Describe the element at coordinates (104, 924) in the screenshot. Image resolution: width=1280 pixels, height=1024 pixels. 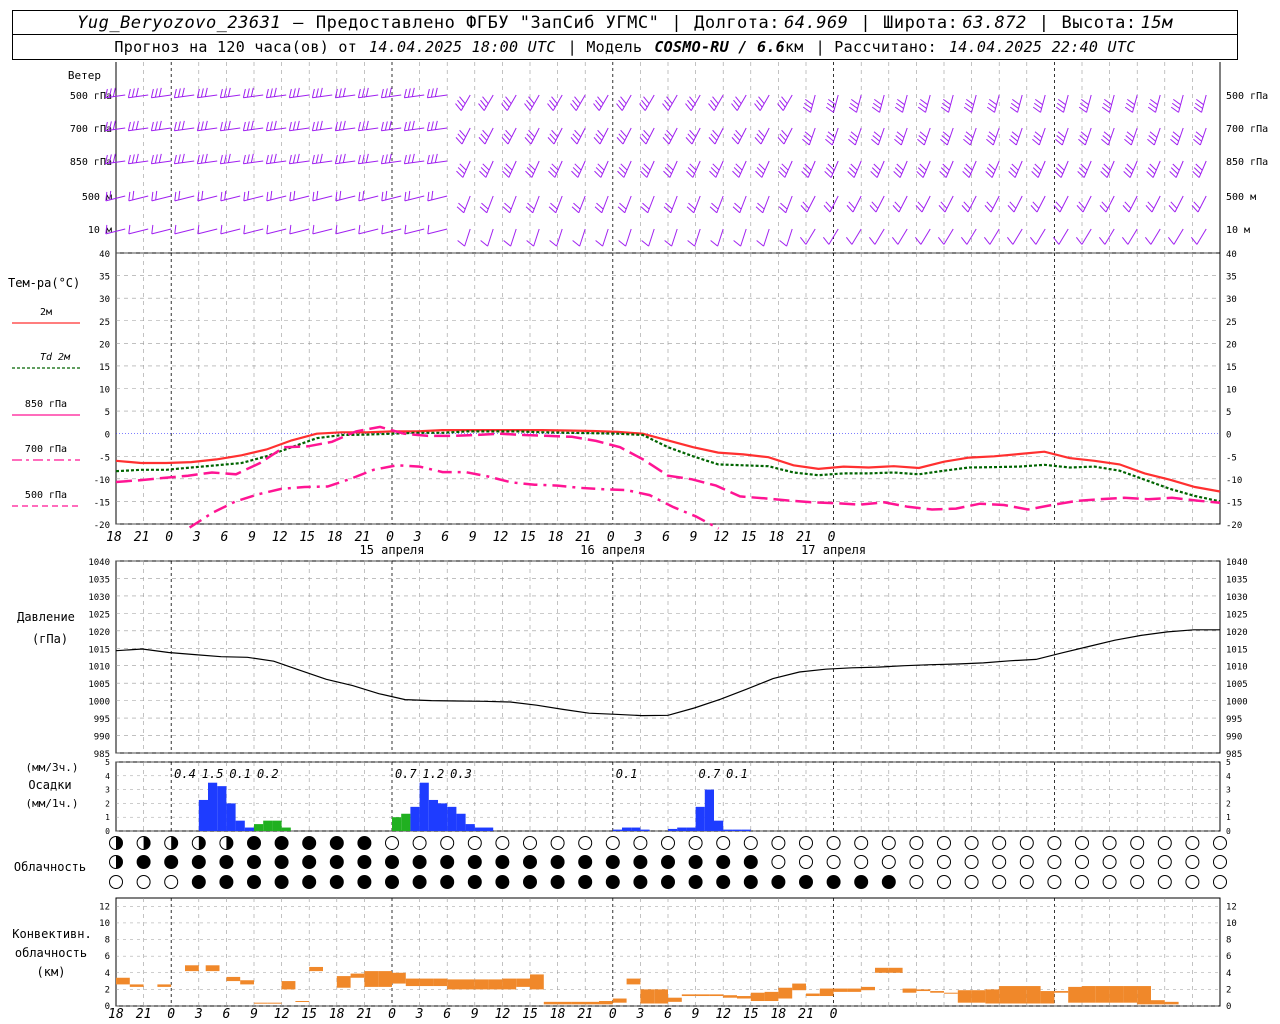
I see `conv-ytick: 10` at that location.